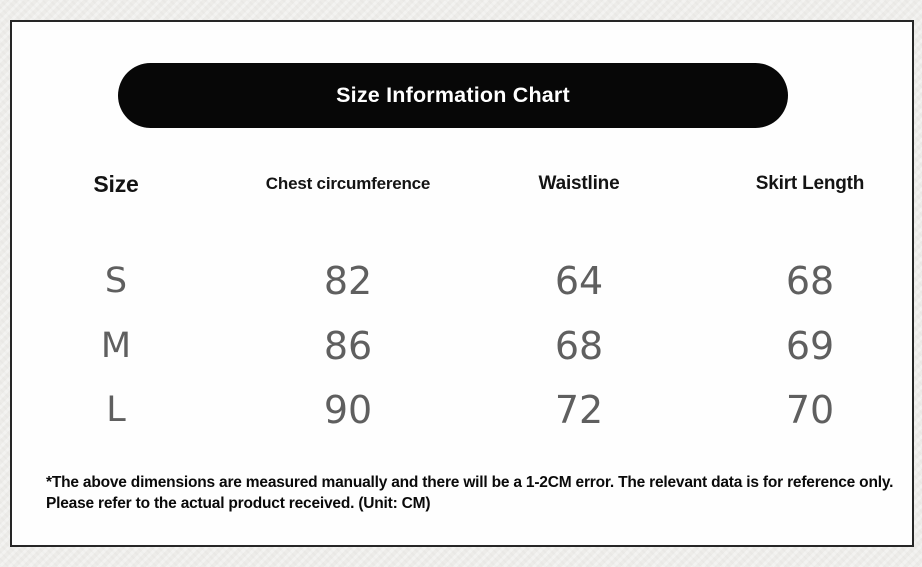 The height and width of the screenshot is (567, 922). Describe the element at coordinates (116, 410) in the screenshot. I see `size-label: L` at that location.